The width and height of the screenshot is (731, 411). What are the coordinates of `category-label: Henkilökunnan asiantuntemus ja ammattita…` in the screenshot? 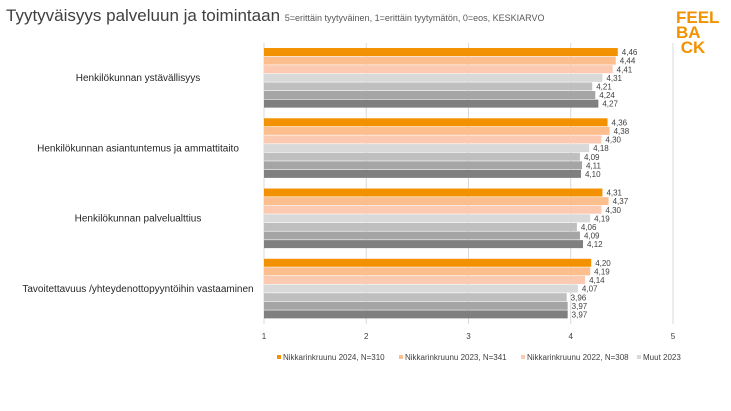 It's located at (138, 148).